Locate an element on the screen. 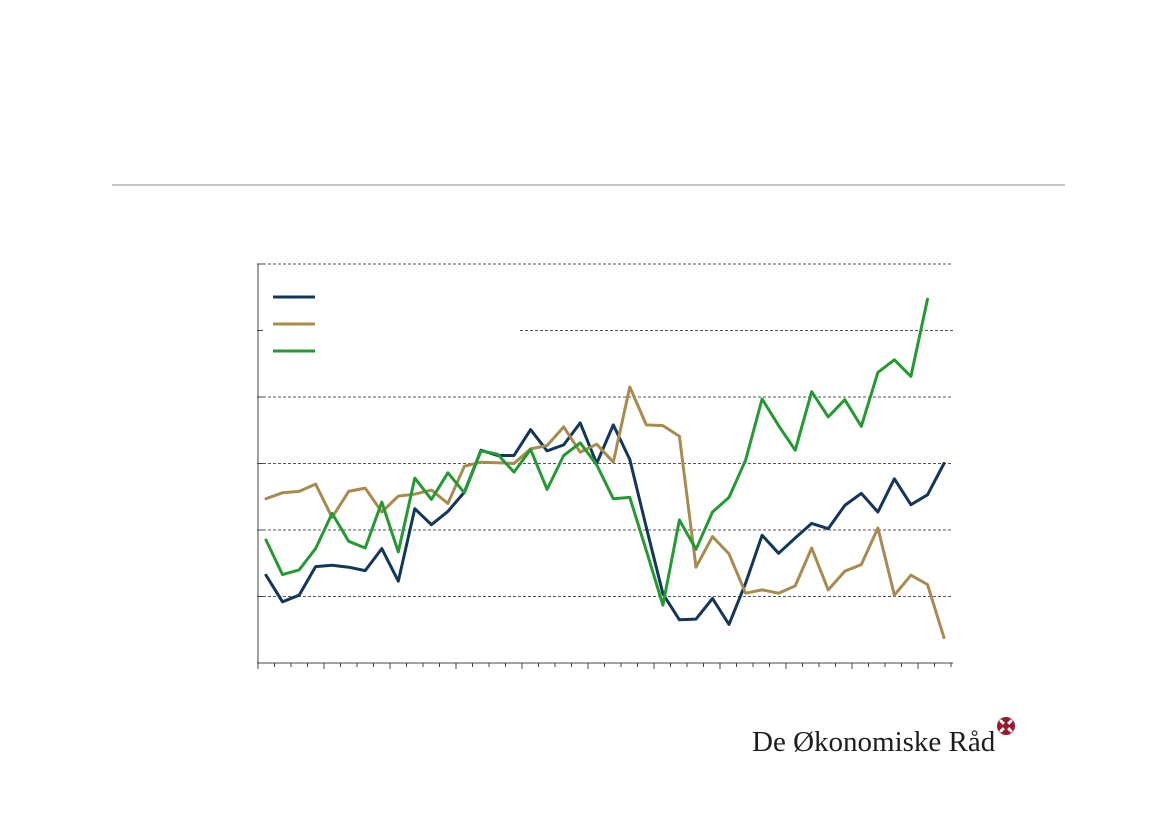  brand-logo: De Økonomiske Råd is located at coordinates (884, 737).